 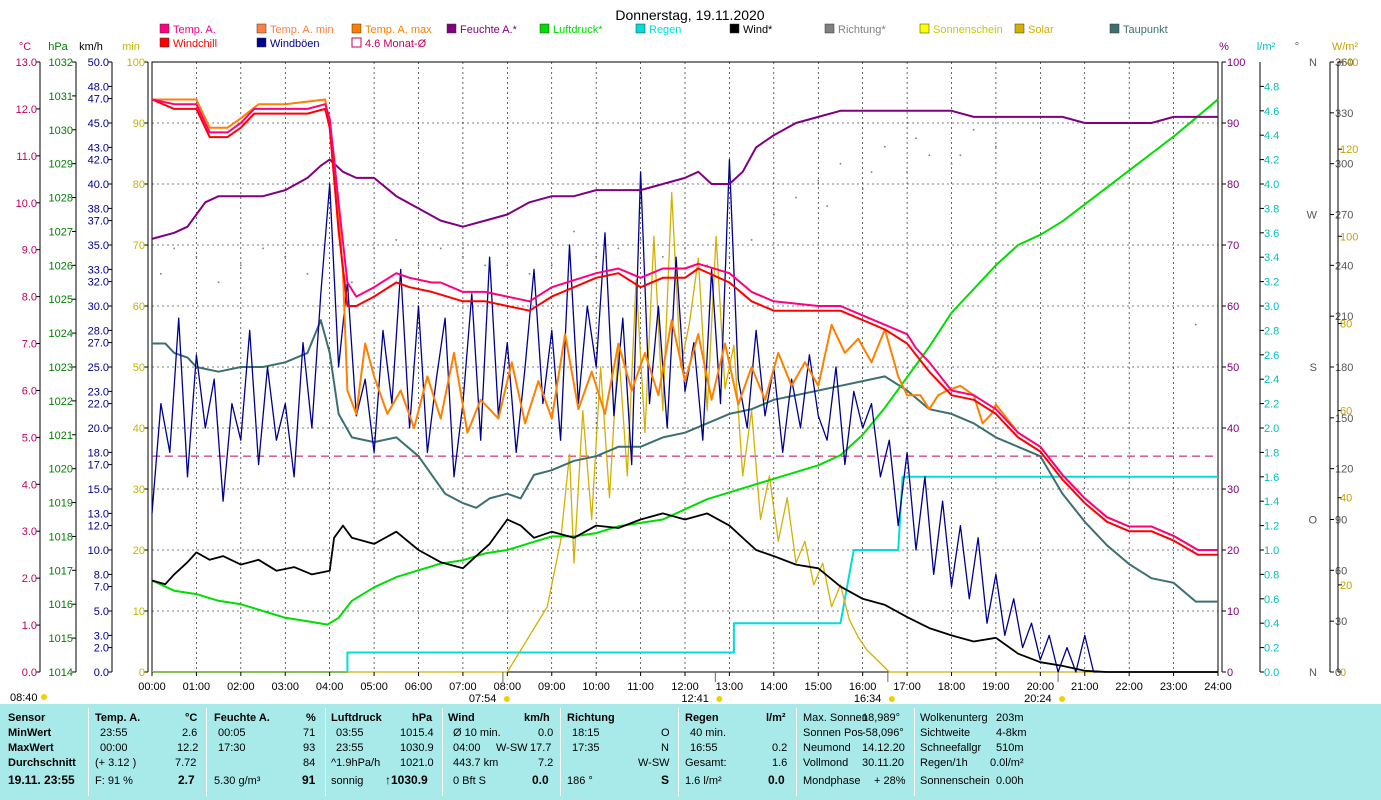 I want to click on rain-tick-label: 3.6, so click(x=1271, y=234).